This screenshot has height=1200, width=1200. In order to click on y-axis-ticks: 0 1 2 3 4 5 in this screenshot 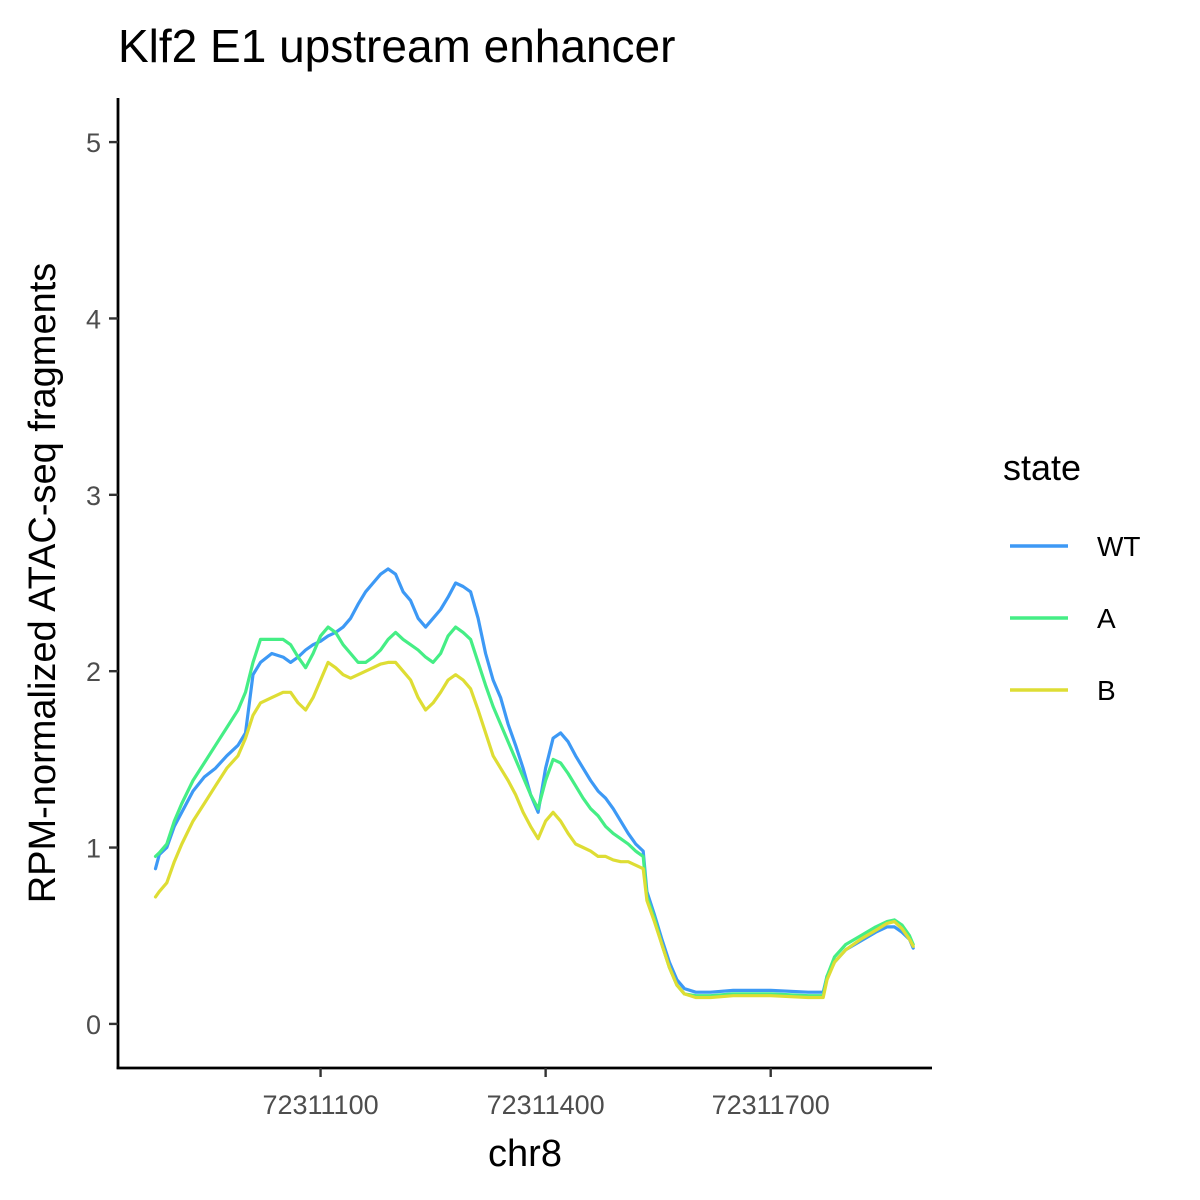, I will do `click(102, 584)`.